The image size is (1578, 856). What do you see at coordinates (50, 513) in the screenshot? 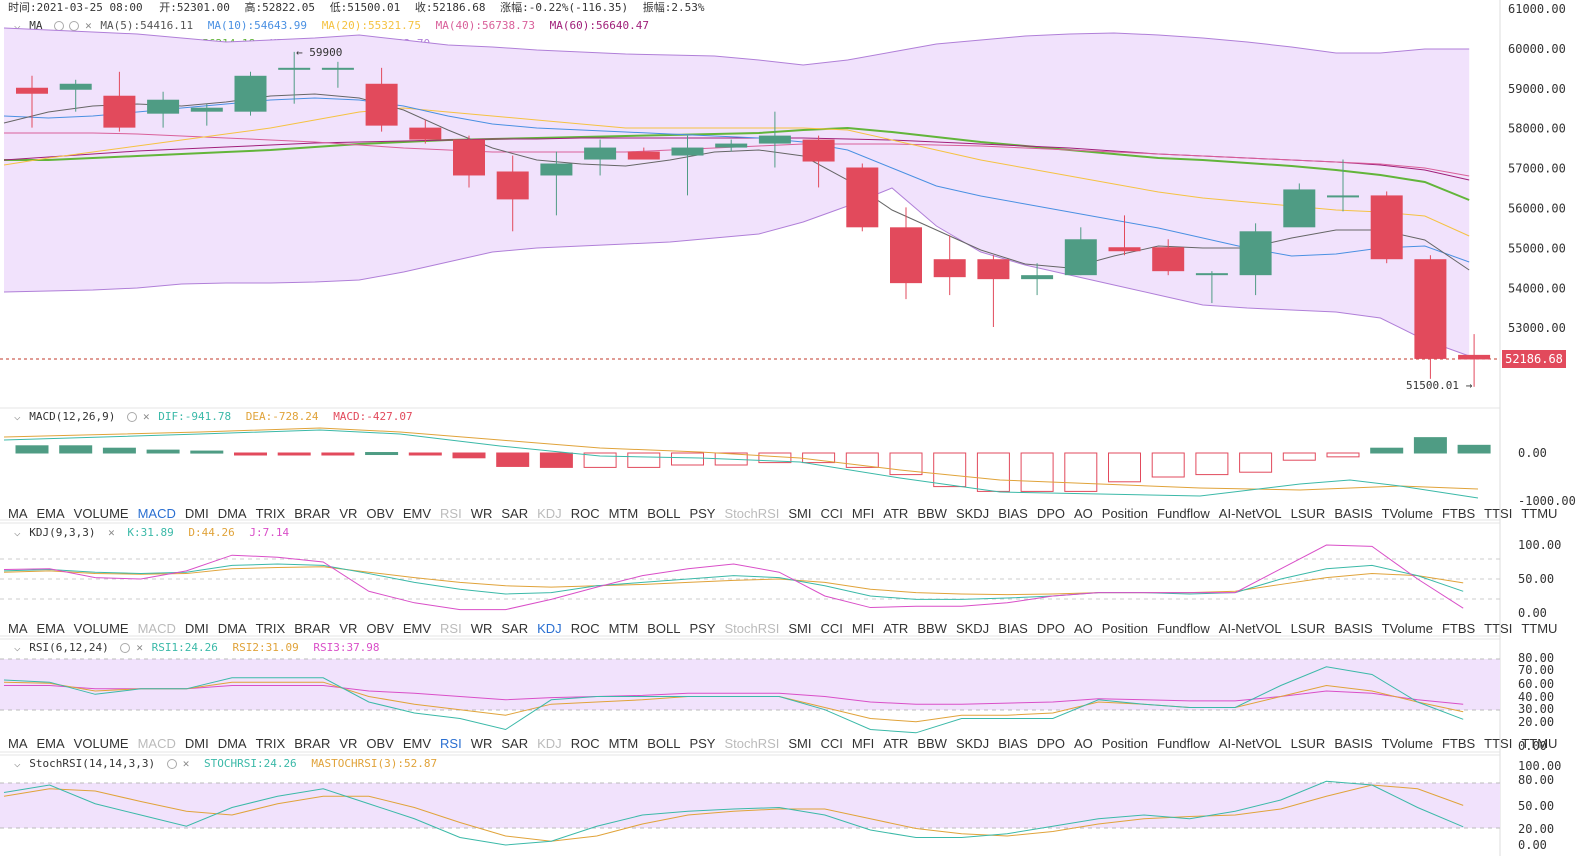
I see `tab-ema: EMA` at bounding box center [50, 513].